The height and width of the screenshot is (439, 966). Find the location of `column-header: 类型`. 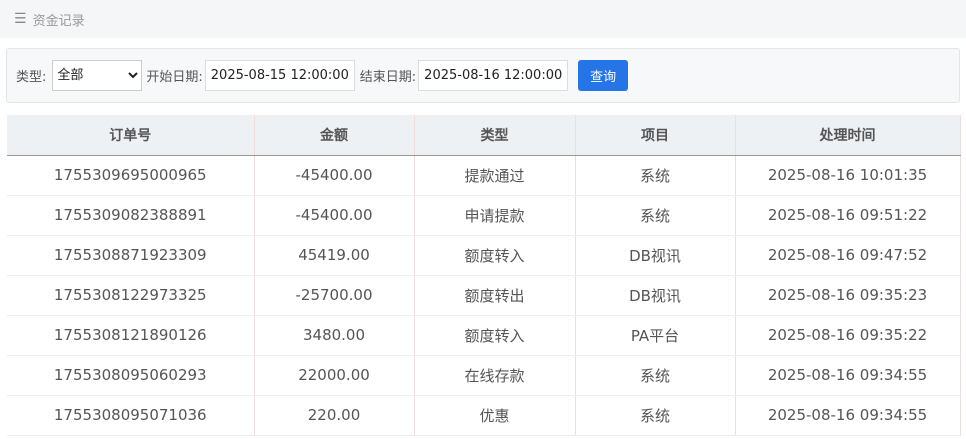

column-header: 类型 is located at coordinates (495, 135).